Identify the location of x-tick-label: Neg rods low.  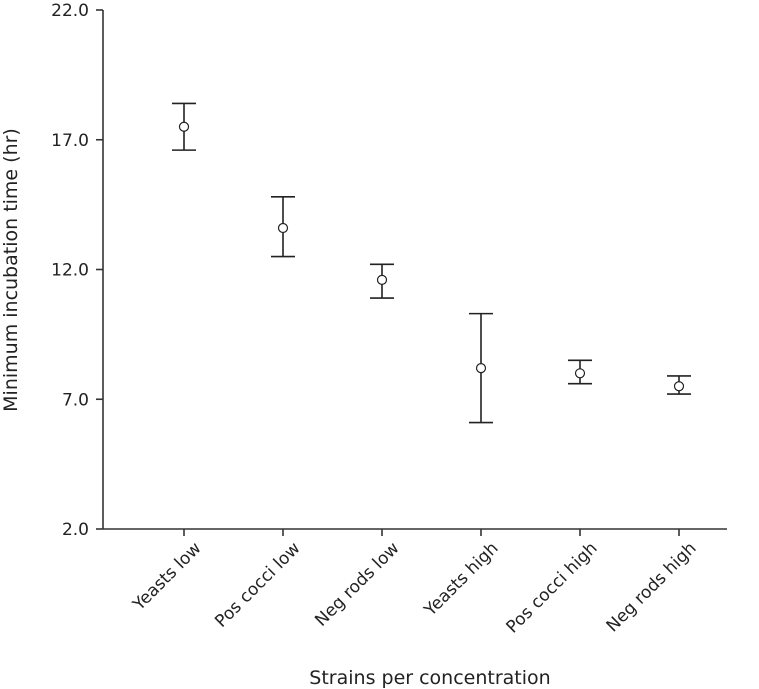
(357, 584).